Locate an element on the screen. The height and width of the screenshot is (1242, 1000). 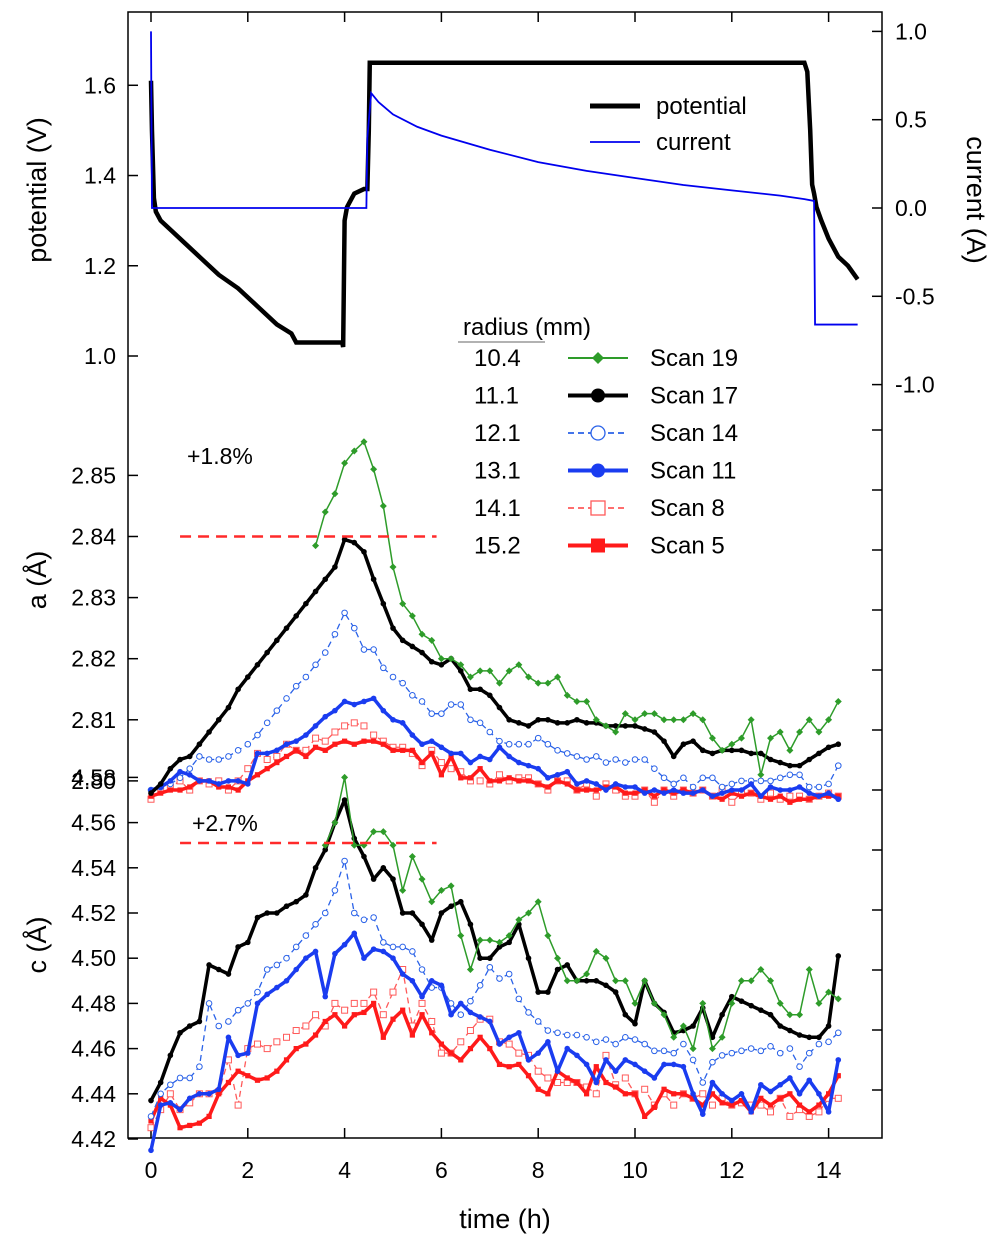
x-tick-label: 6 is located at coordinates (441, 1170).